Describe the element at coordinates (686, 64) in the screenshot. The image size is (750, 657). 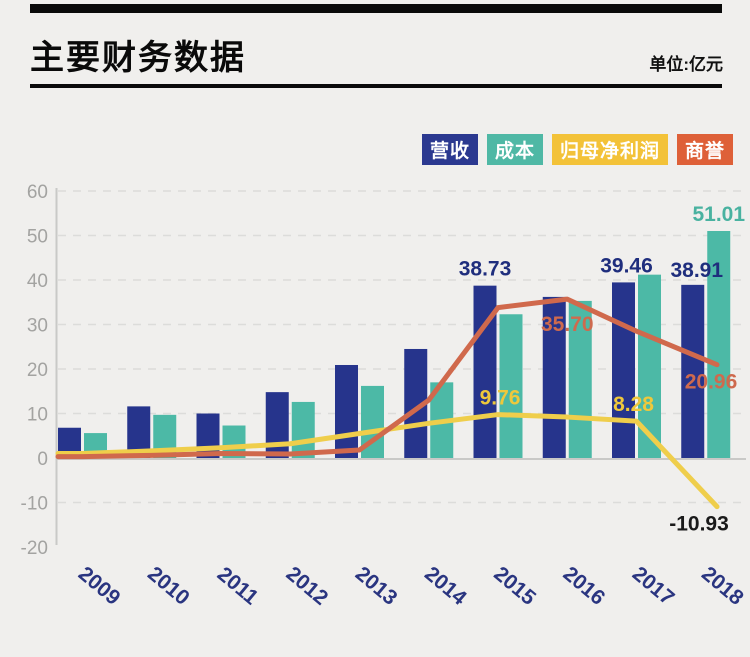
I see `unit-label: 单位:亿元` at that location.